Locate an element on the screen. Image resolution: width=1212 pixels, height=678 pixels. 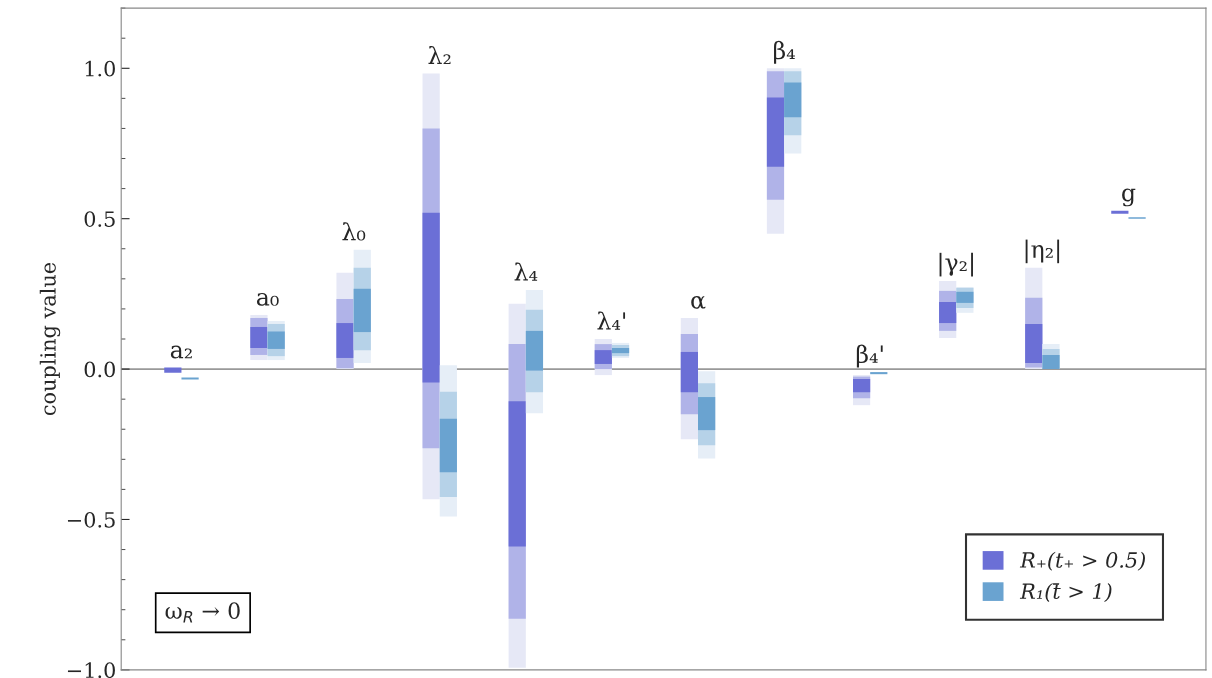
x-tick-label: a₂ is located at coordinates (181, 352).